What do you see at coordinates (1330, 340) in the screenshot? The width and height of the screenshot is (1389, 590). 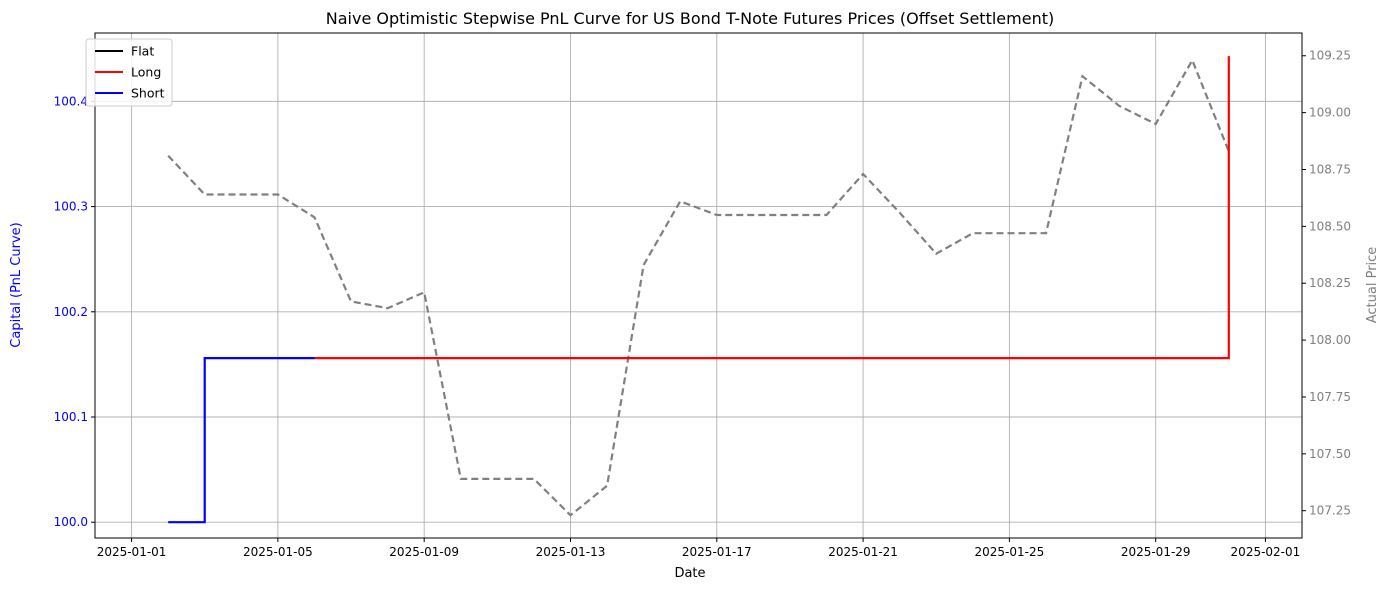 I see `right-y-tick-label: 108.00` at bounding box center [1330, 340].